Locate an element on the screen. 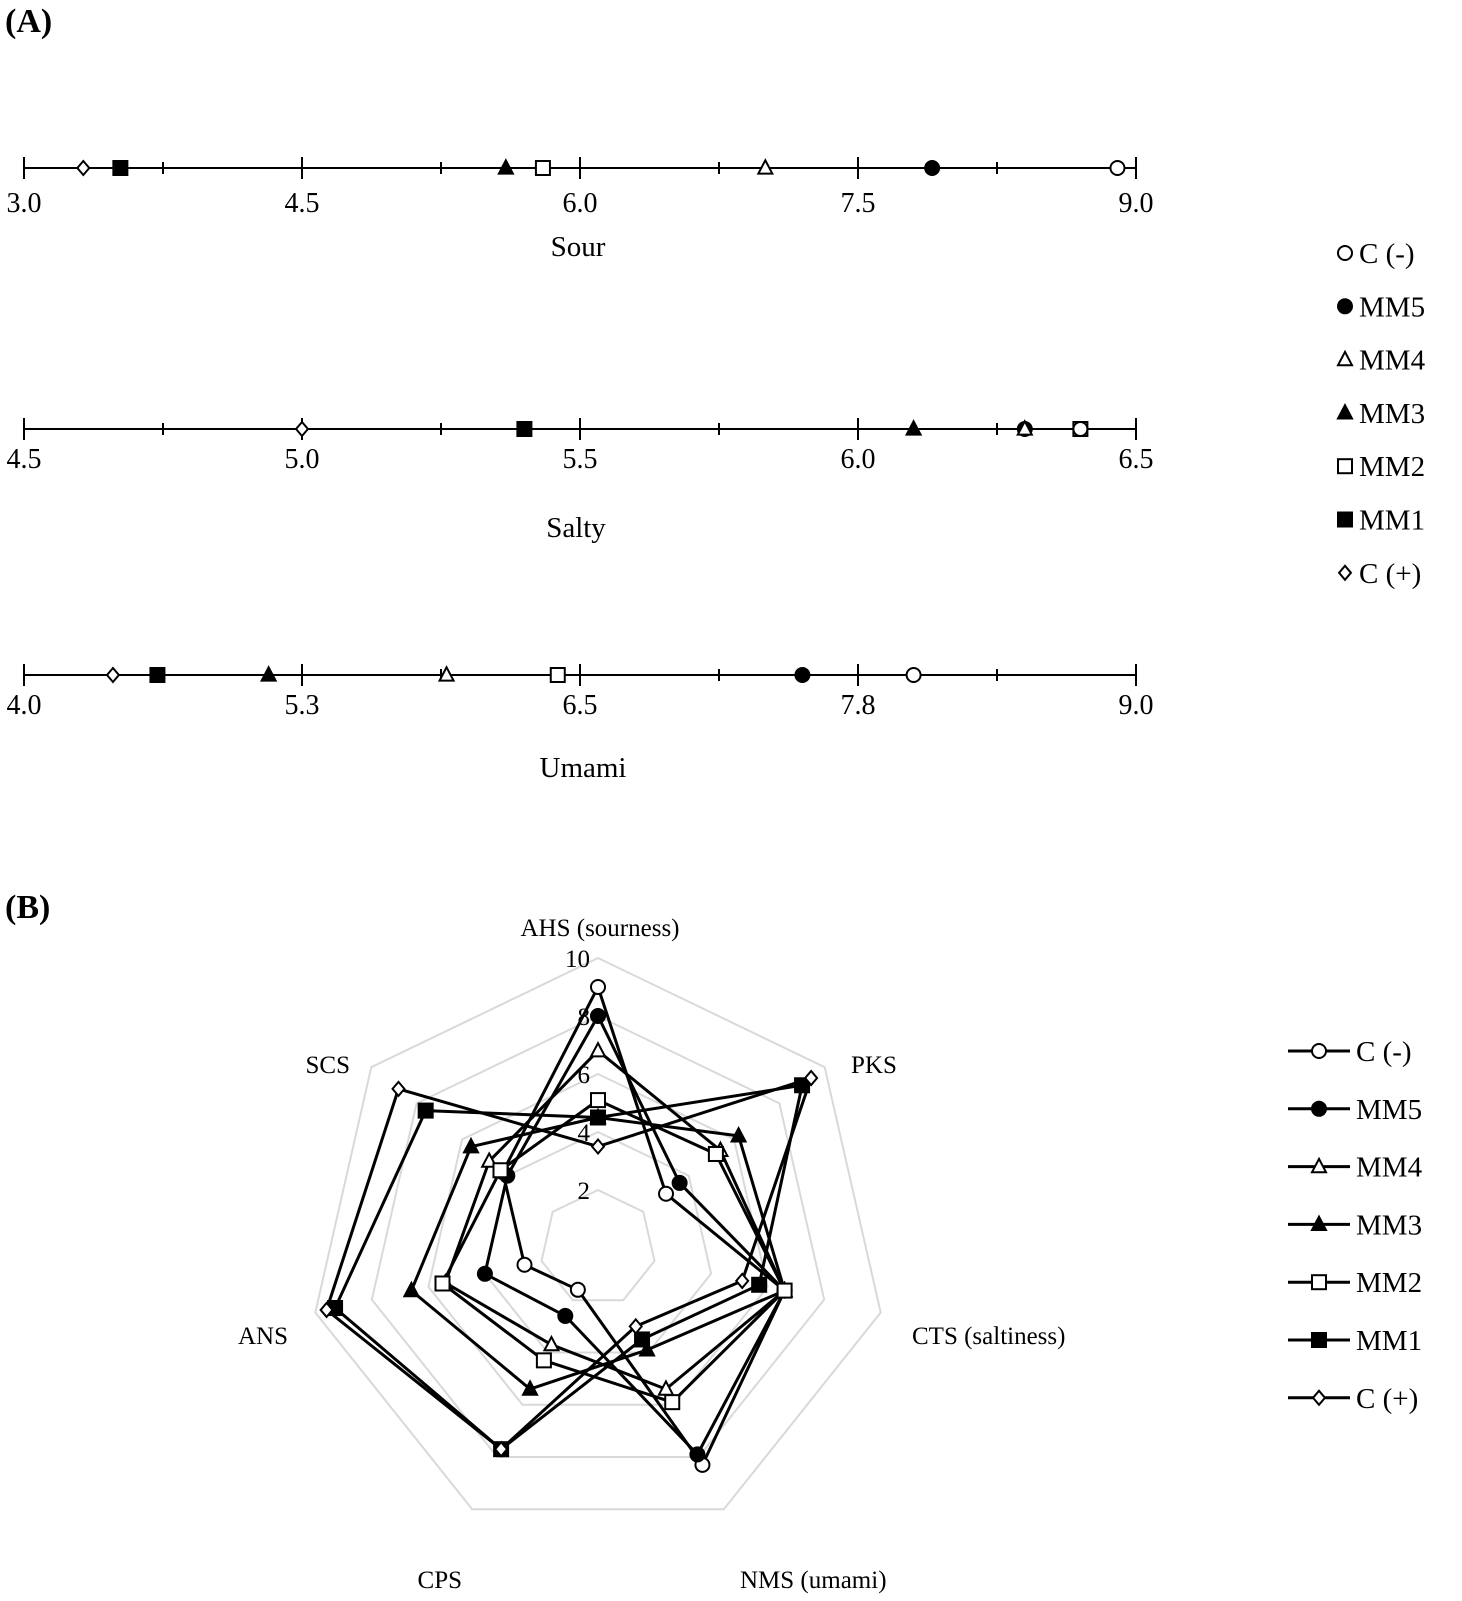 The width and height of the screenshot is (1462, 1601). legend-a-item-mm2: MM2 is located at coordinates (1381, 467).